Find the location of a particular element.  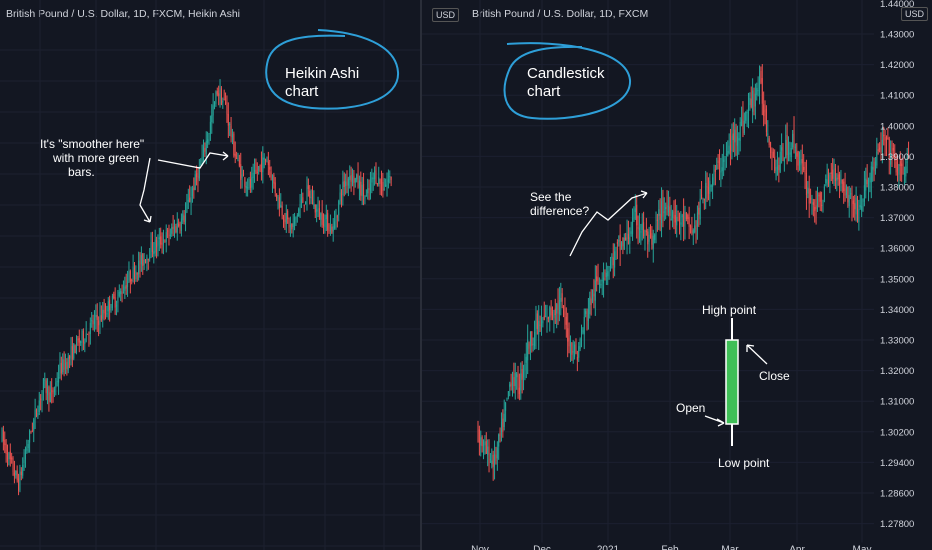

y-tick-label: 1.36000 is located at coordinates (897, 249).